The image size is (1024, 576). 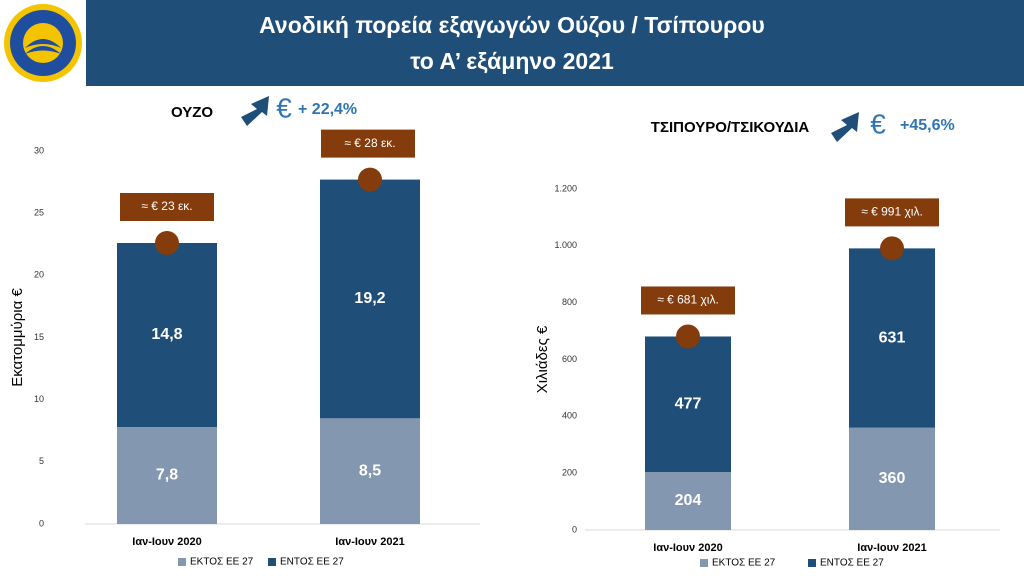 I want to click on total-label: ≈ € 991 χιλ., so click(x=892, y=212).